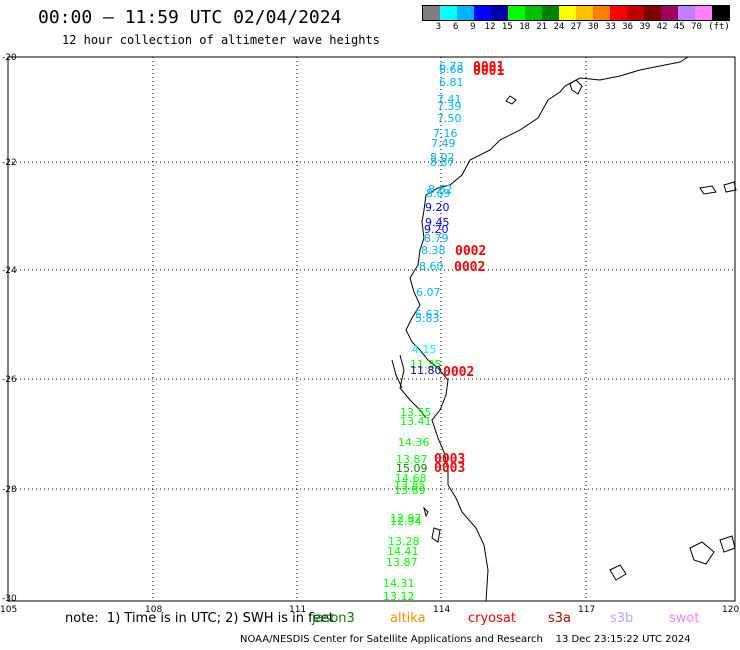  I want to click on legend-altika: altika, so click(408, 618).